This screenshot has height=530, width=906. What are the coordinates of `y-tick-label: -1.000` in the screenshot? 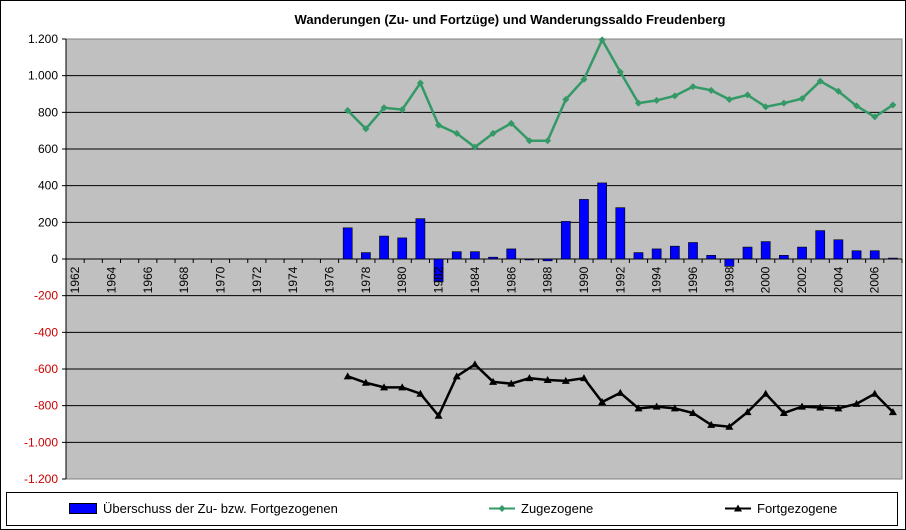 It's located at (41, 442).